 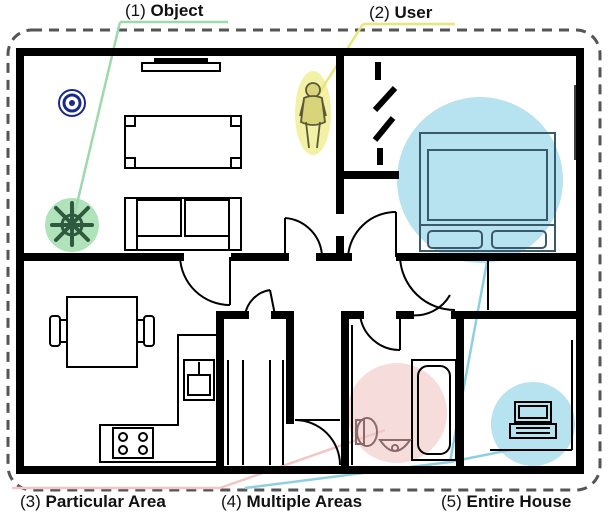 What do you see at coordinates (290, 395) in the screenshot?
I see `corridor-cabinets` at bounding box center [290, 395].